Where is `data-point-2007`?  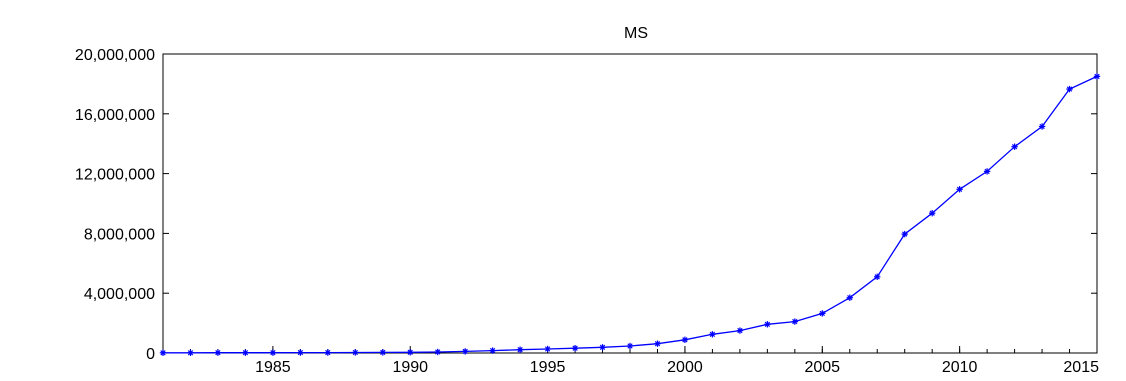 data-point-2007 is located at coordinates (877, 276).